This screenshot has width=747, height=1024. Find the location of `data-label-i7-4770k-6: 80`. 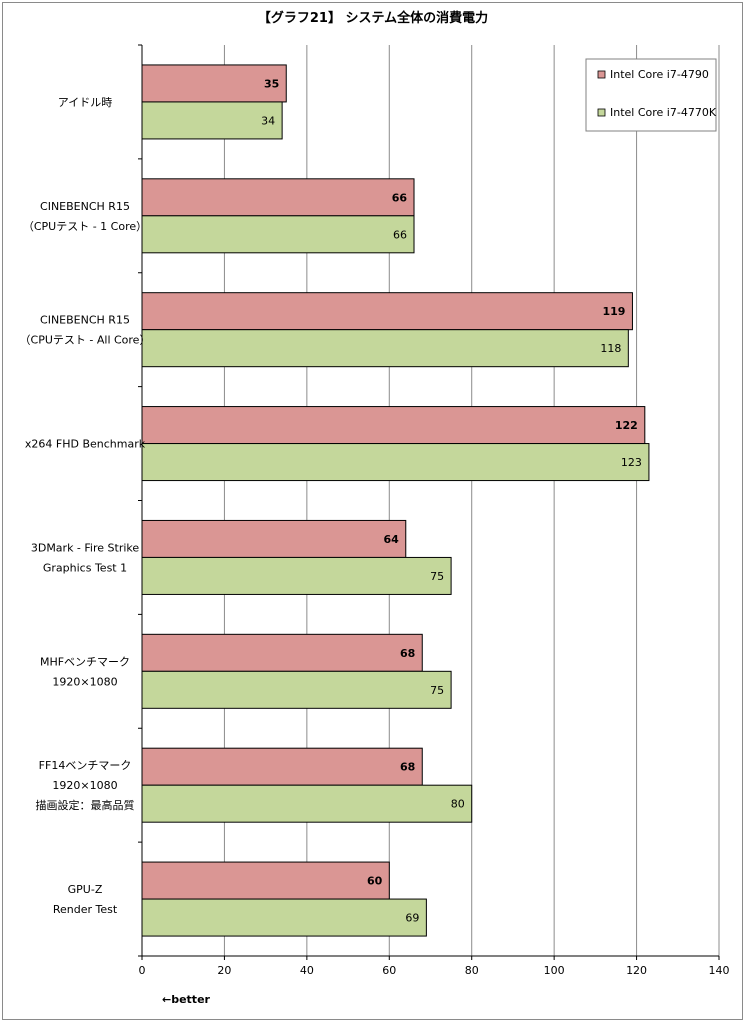

data-label-i7-4770k-6: 80 is located at coordinates (458, 804).